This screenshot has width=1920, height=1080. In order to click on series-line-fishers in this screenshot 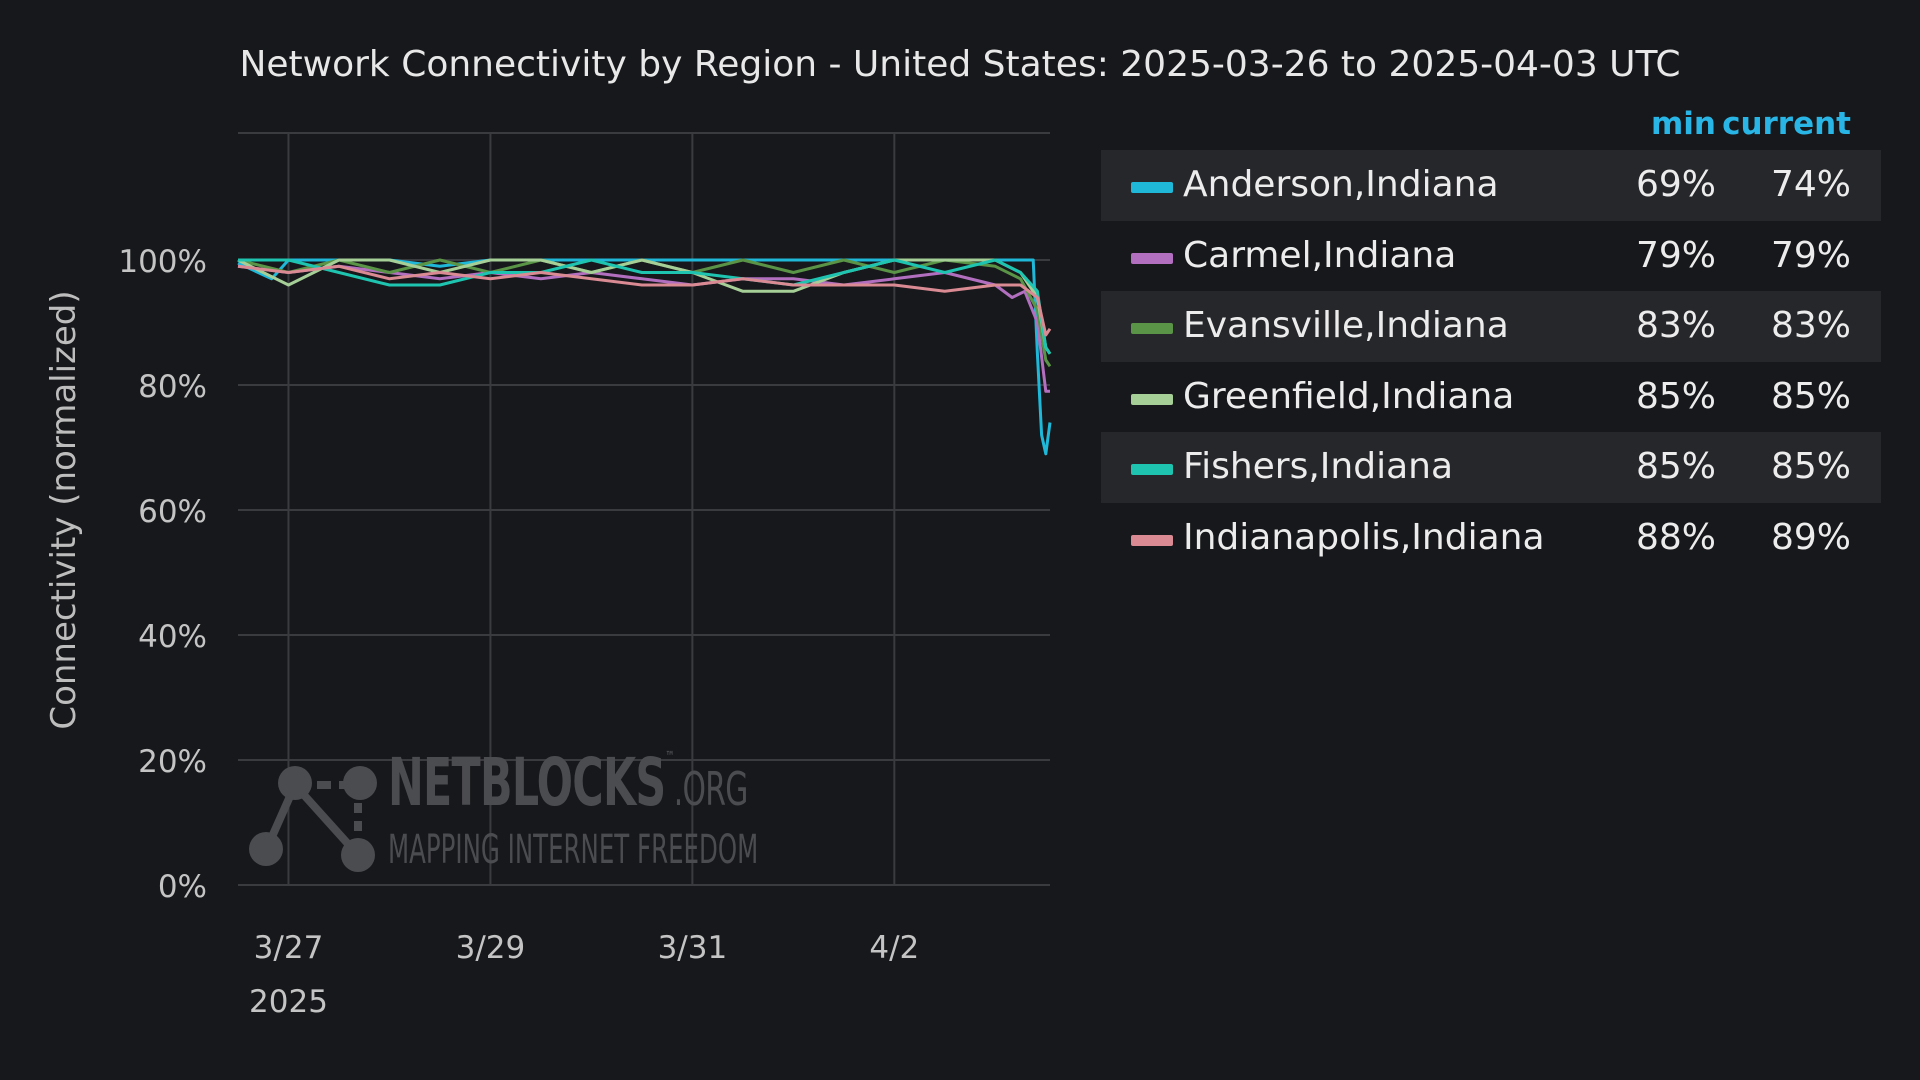, I will do `click(645, 306)`.